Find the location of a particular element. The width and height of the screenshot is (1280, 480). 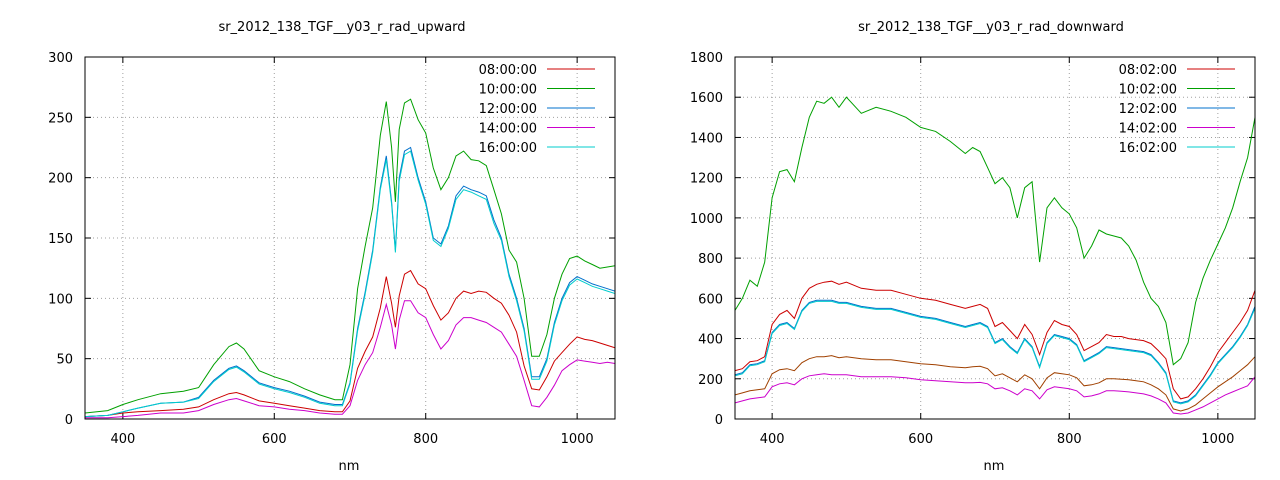

y-tick-label: 1000 is located at coordinates (706, 219).